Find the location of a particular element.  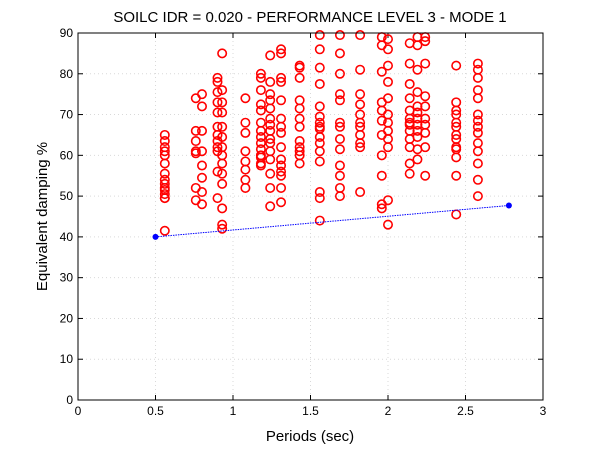

x-tick-label: 1.5 is located at coordinates (310, 411).